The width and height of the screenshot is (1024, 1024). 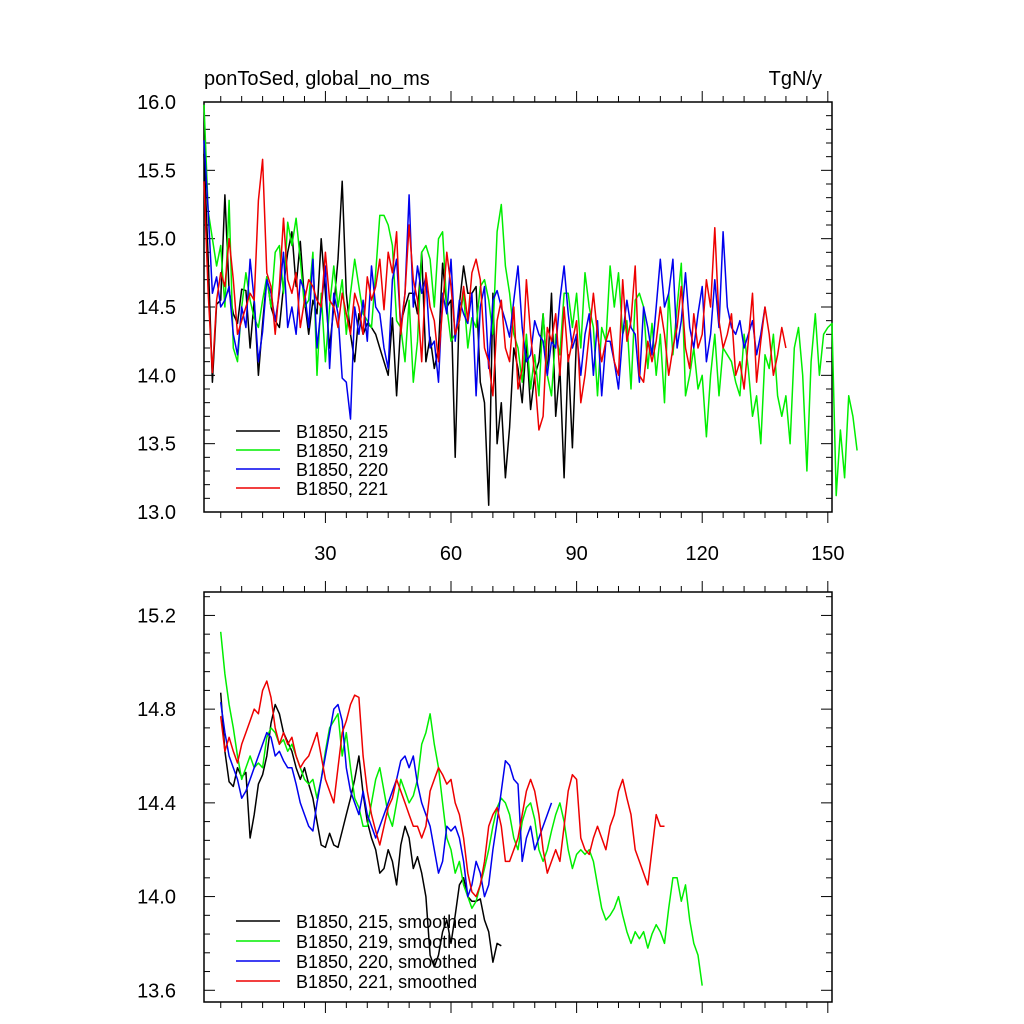 What do you see at coordinates (342, 470) in the screenshot?
I see `legend-label: B1850, 220` at bounding box center [342, 470].